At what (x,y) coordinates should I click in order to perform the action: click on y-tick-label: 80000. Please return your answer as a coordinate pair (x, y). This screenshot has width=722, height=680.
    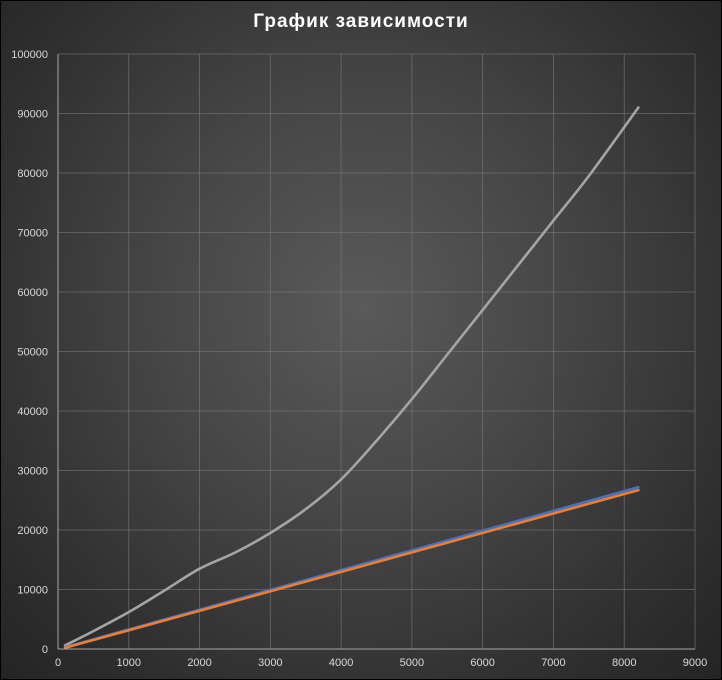
    Looking at the image, I should click on (32, 174).